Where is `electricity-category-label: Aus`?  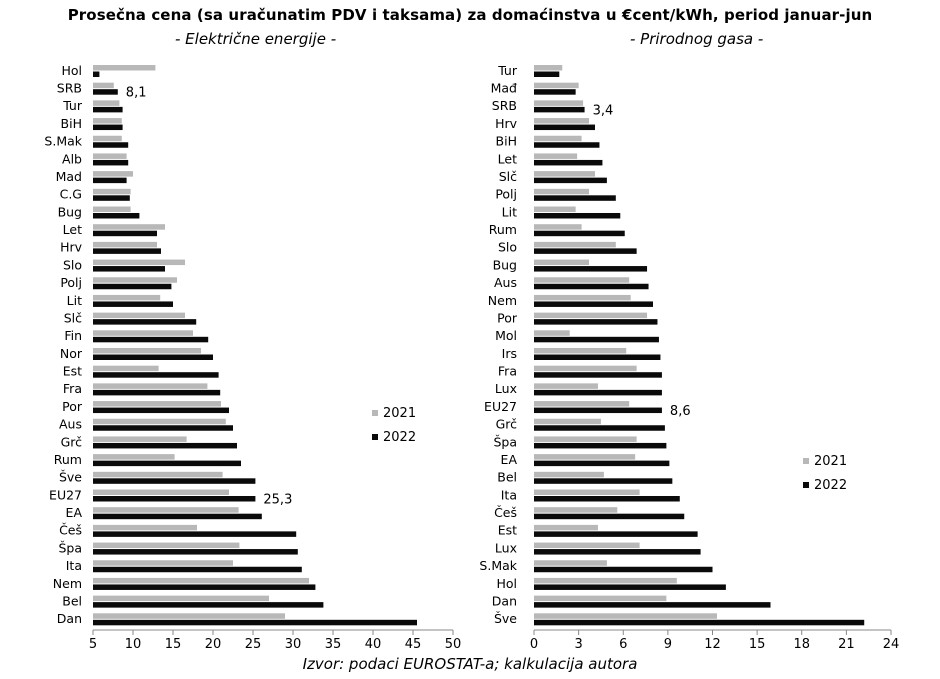 electricity-category-label: Aus is located at coordinates (70, 424).